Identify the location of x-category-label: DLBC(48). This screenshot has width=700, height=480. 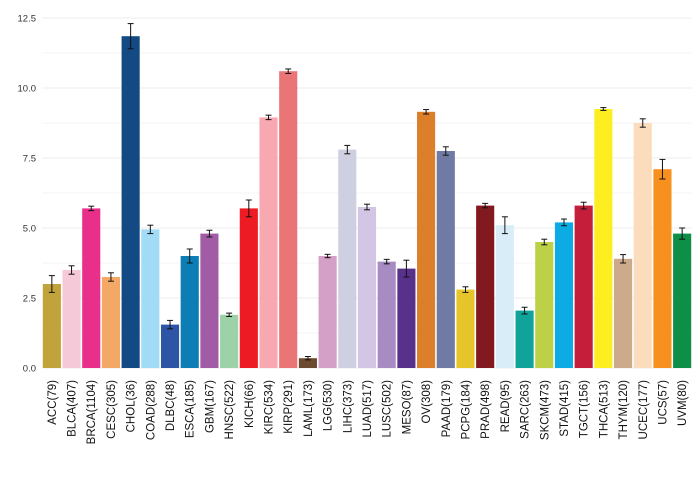
(171, 405).